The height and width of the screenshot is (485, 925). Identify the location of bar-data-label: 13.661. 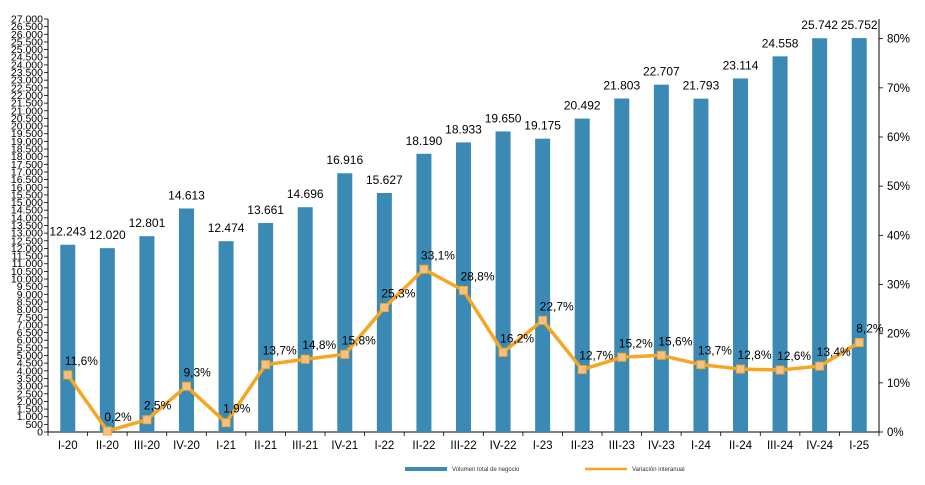
(265, 210).